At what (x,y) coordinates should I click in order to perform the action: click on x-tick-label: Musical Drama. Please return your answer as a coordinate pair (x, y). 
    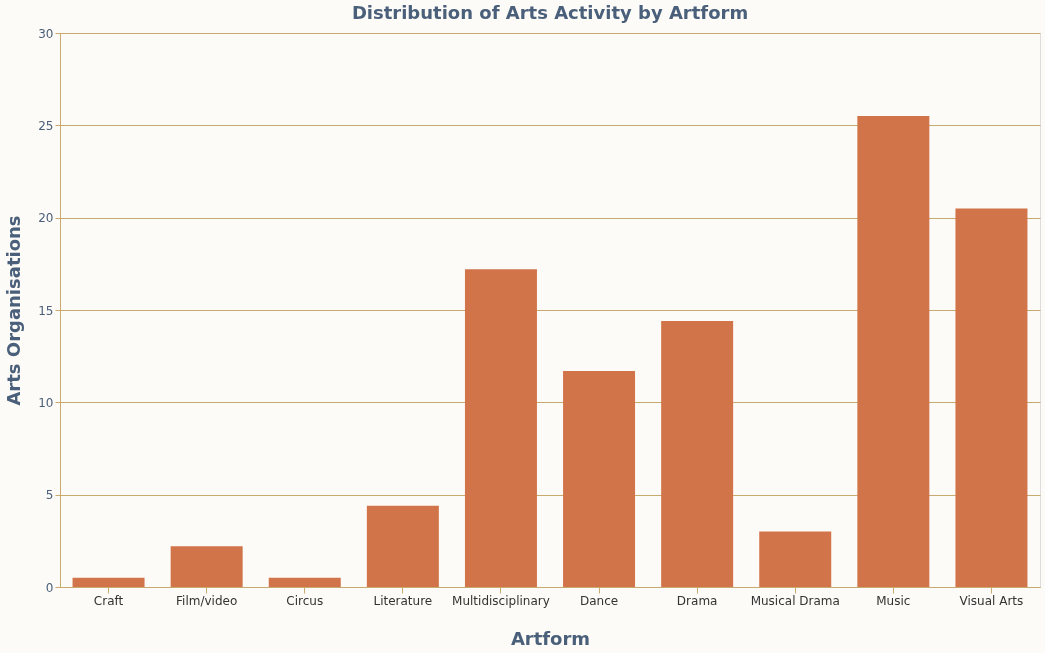
    Looking at the image, I should click on (795, 600).